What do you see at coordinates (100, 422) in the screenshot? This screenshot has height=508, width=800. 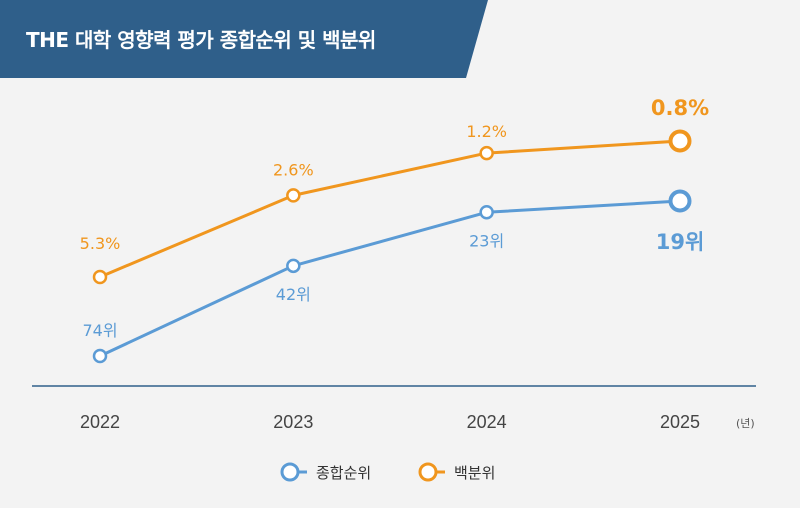 I see `x-tick-label-2022: 2022` at bounding box center [100, 422].